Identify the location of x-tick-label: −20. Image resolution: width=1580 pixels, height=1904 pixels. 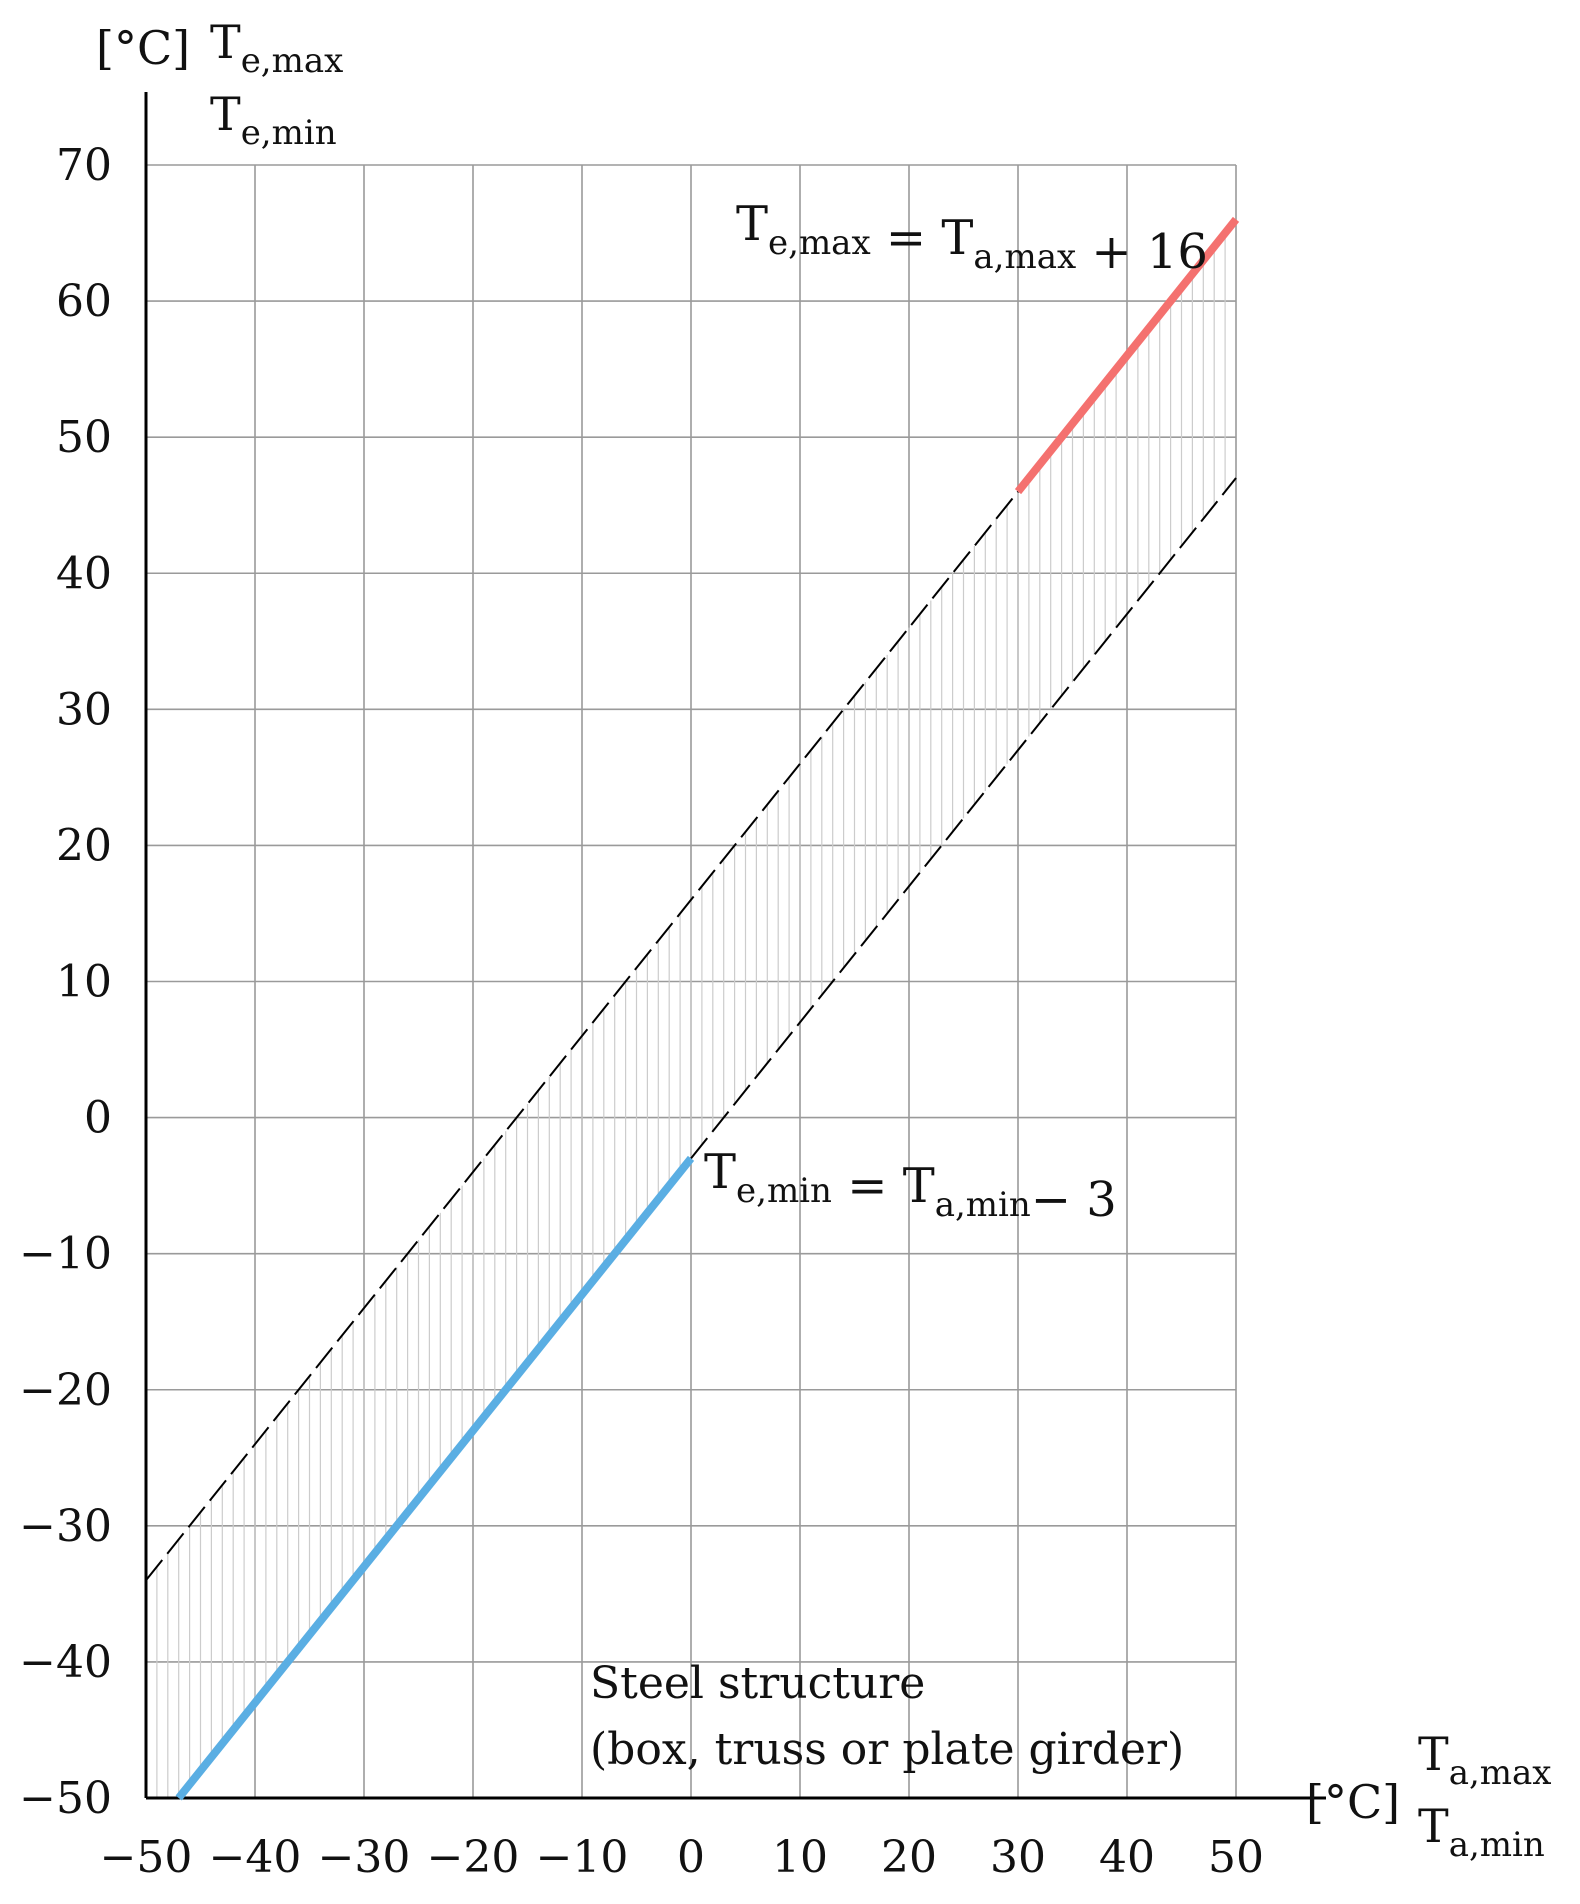
(473, 1857).